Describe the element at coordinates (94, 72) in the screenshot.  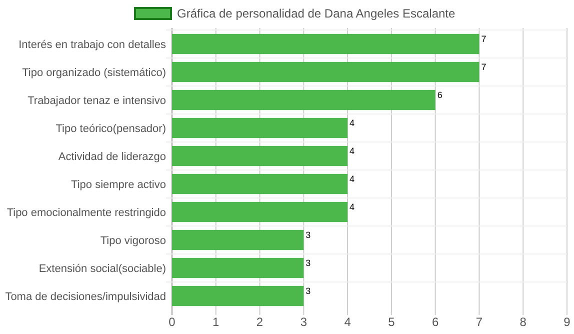
I see `y-tick-label: Tipo organizado (sistemático)` at that location.